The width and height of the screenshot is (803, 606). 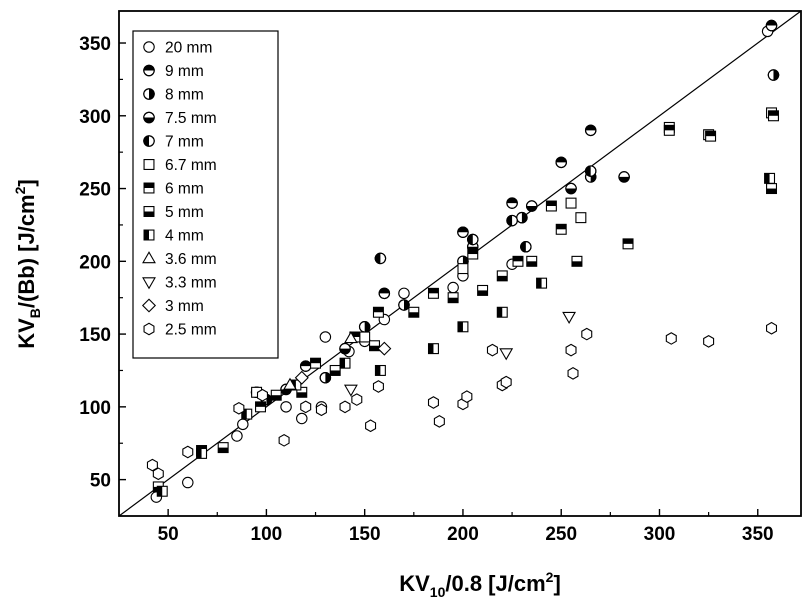 What do you see at coordinates (191, 118) in the screenshot?
I see `legend-label: 7.5 mm` at bounding box center [191, 118].